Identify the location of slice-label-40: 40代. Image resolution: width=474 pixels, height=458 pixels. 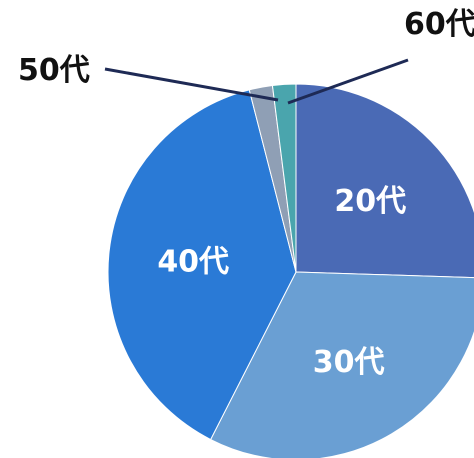
(193, 262).